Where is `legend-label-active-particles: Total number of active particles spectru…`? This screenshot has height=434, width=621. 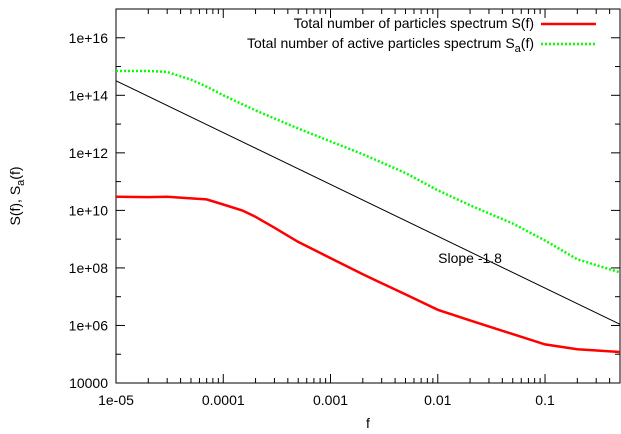 legend-label-active-particles: Total number of active particles spectru… is located at coordinates (390, 45).